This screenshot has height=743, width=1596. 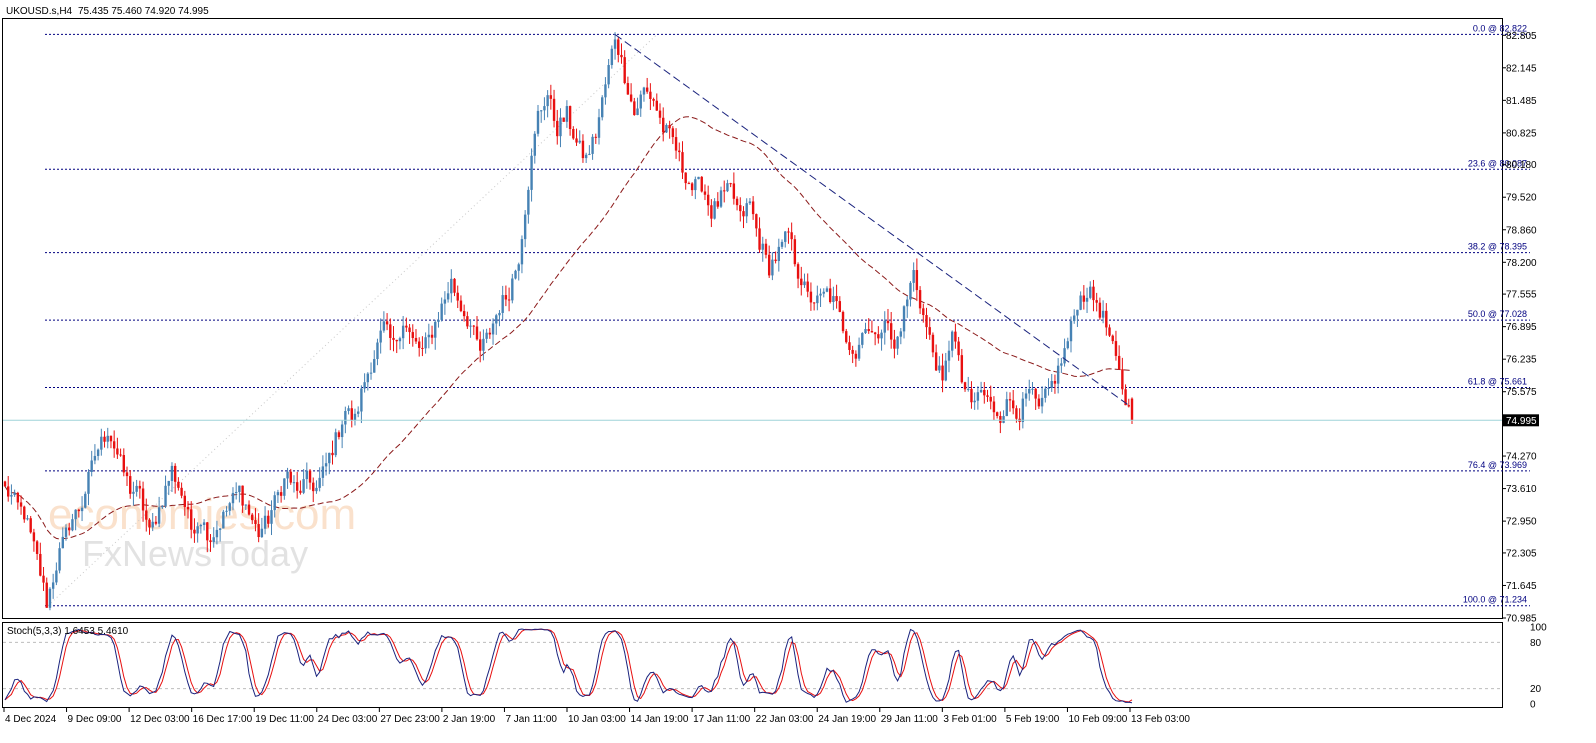 I want to click on y-tick-label-6: 78.860, so click(x=1521, y=230).